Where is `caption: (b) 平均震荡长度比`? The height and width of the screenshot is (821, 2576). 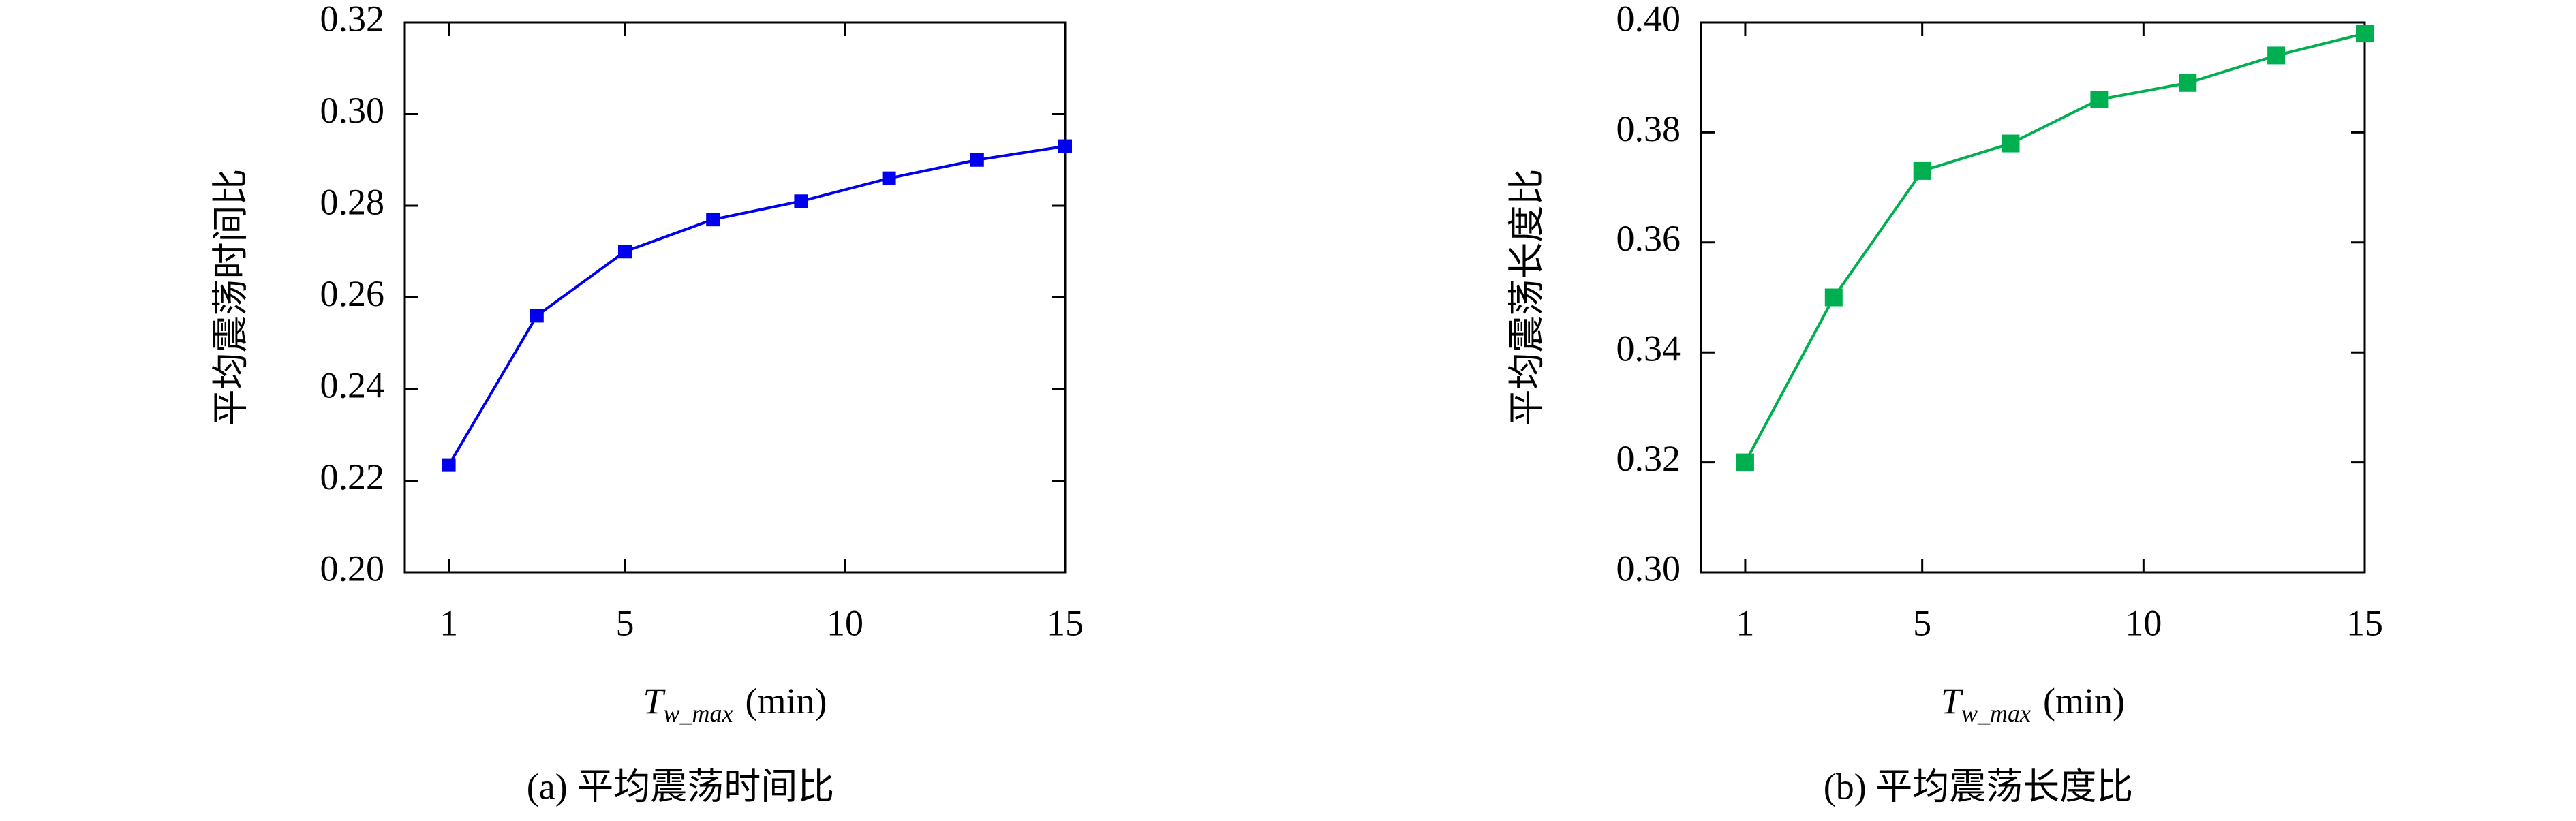
caption: (b) 平均震荡长度比 is located at coordinates (1978, 787).